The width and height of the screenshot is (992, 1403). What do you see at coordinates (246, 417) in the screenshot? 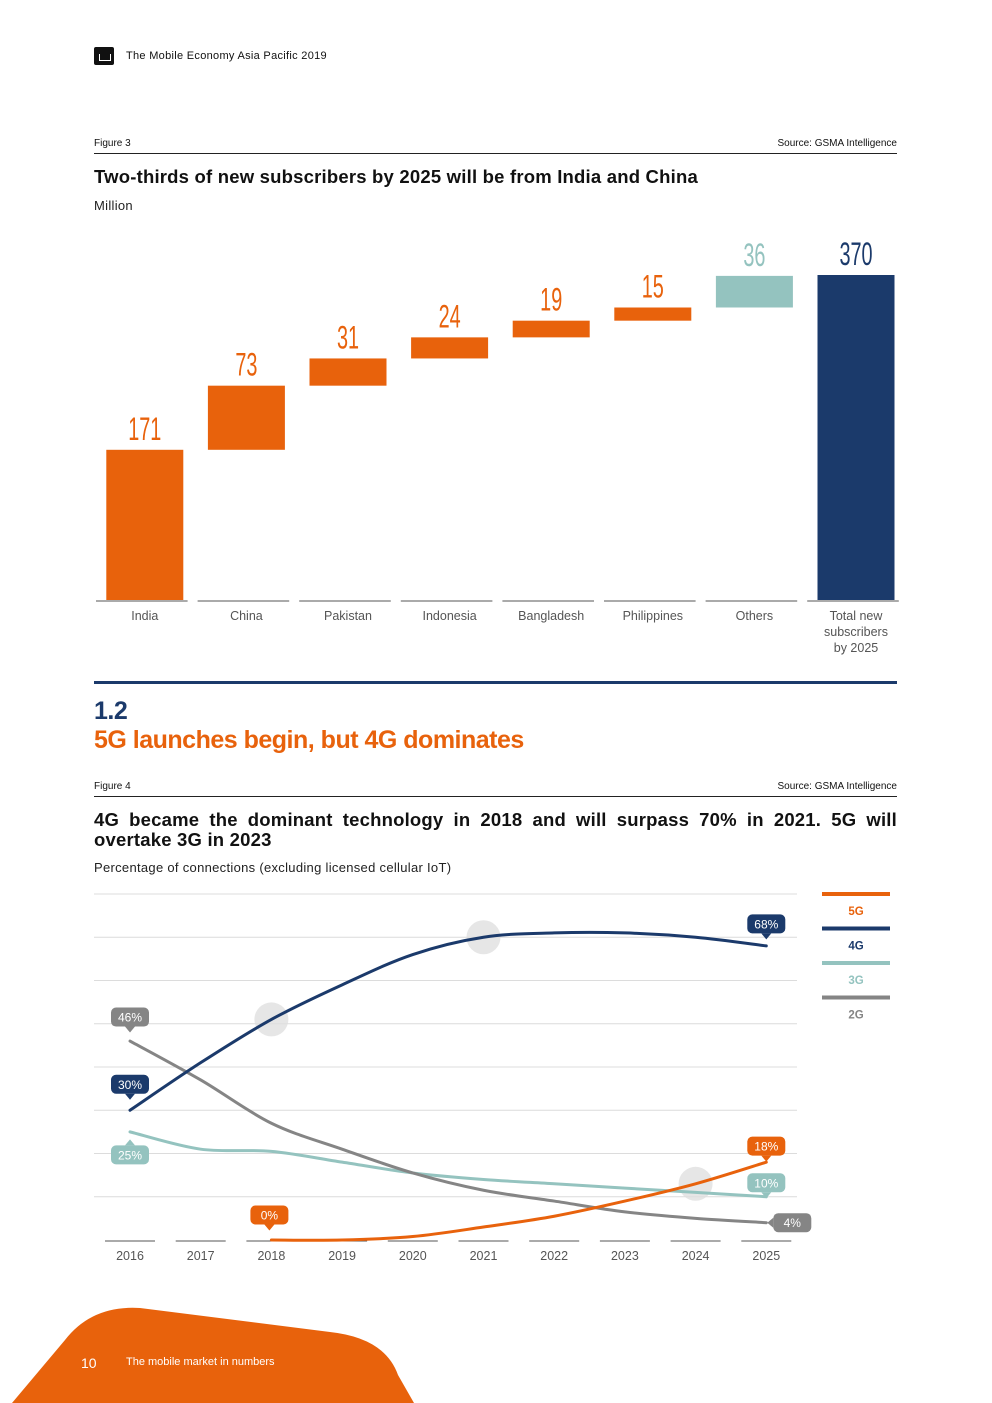
I see `bar-china` at bounding box center [246, 417].